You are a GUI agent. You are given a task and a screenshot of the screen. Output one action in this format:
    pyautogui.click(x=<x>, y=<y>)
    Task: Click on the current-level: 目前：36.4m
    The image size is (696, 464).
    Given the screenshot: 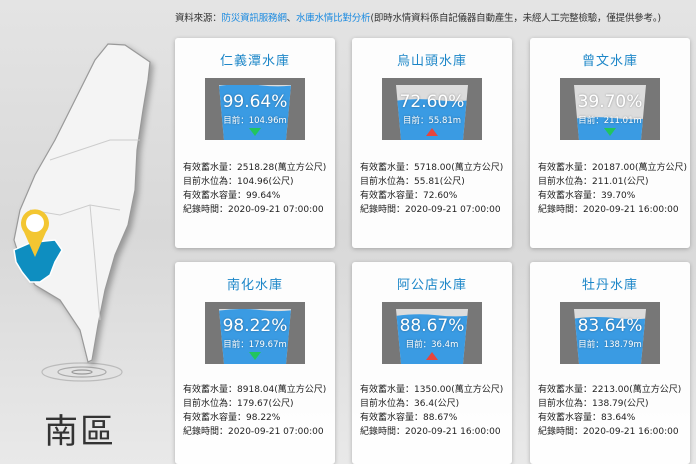 What is the action you would take?
    pyautogui.click(x=432, y=345)
    